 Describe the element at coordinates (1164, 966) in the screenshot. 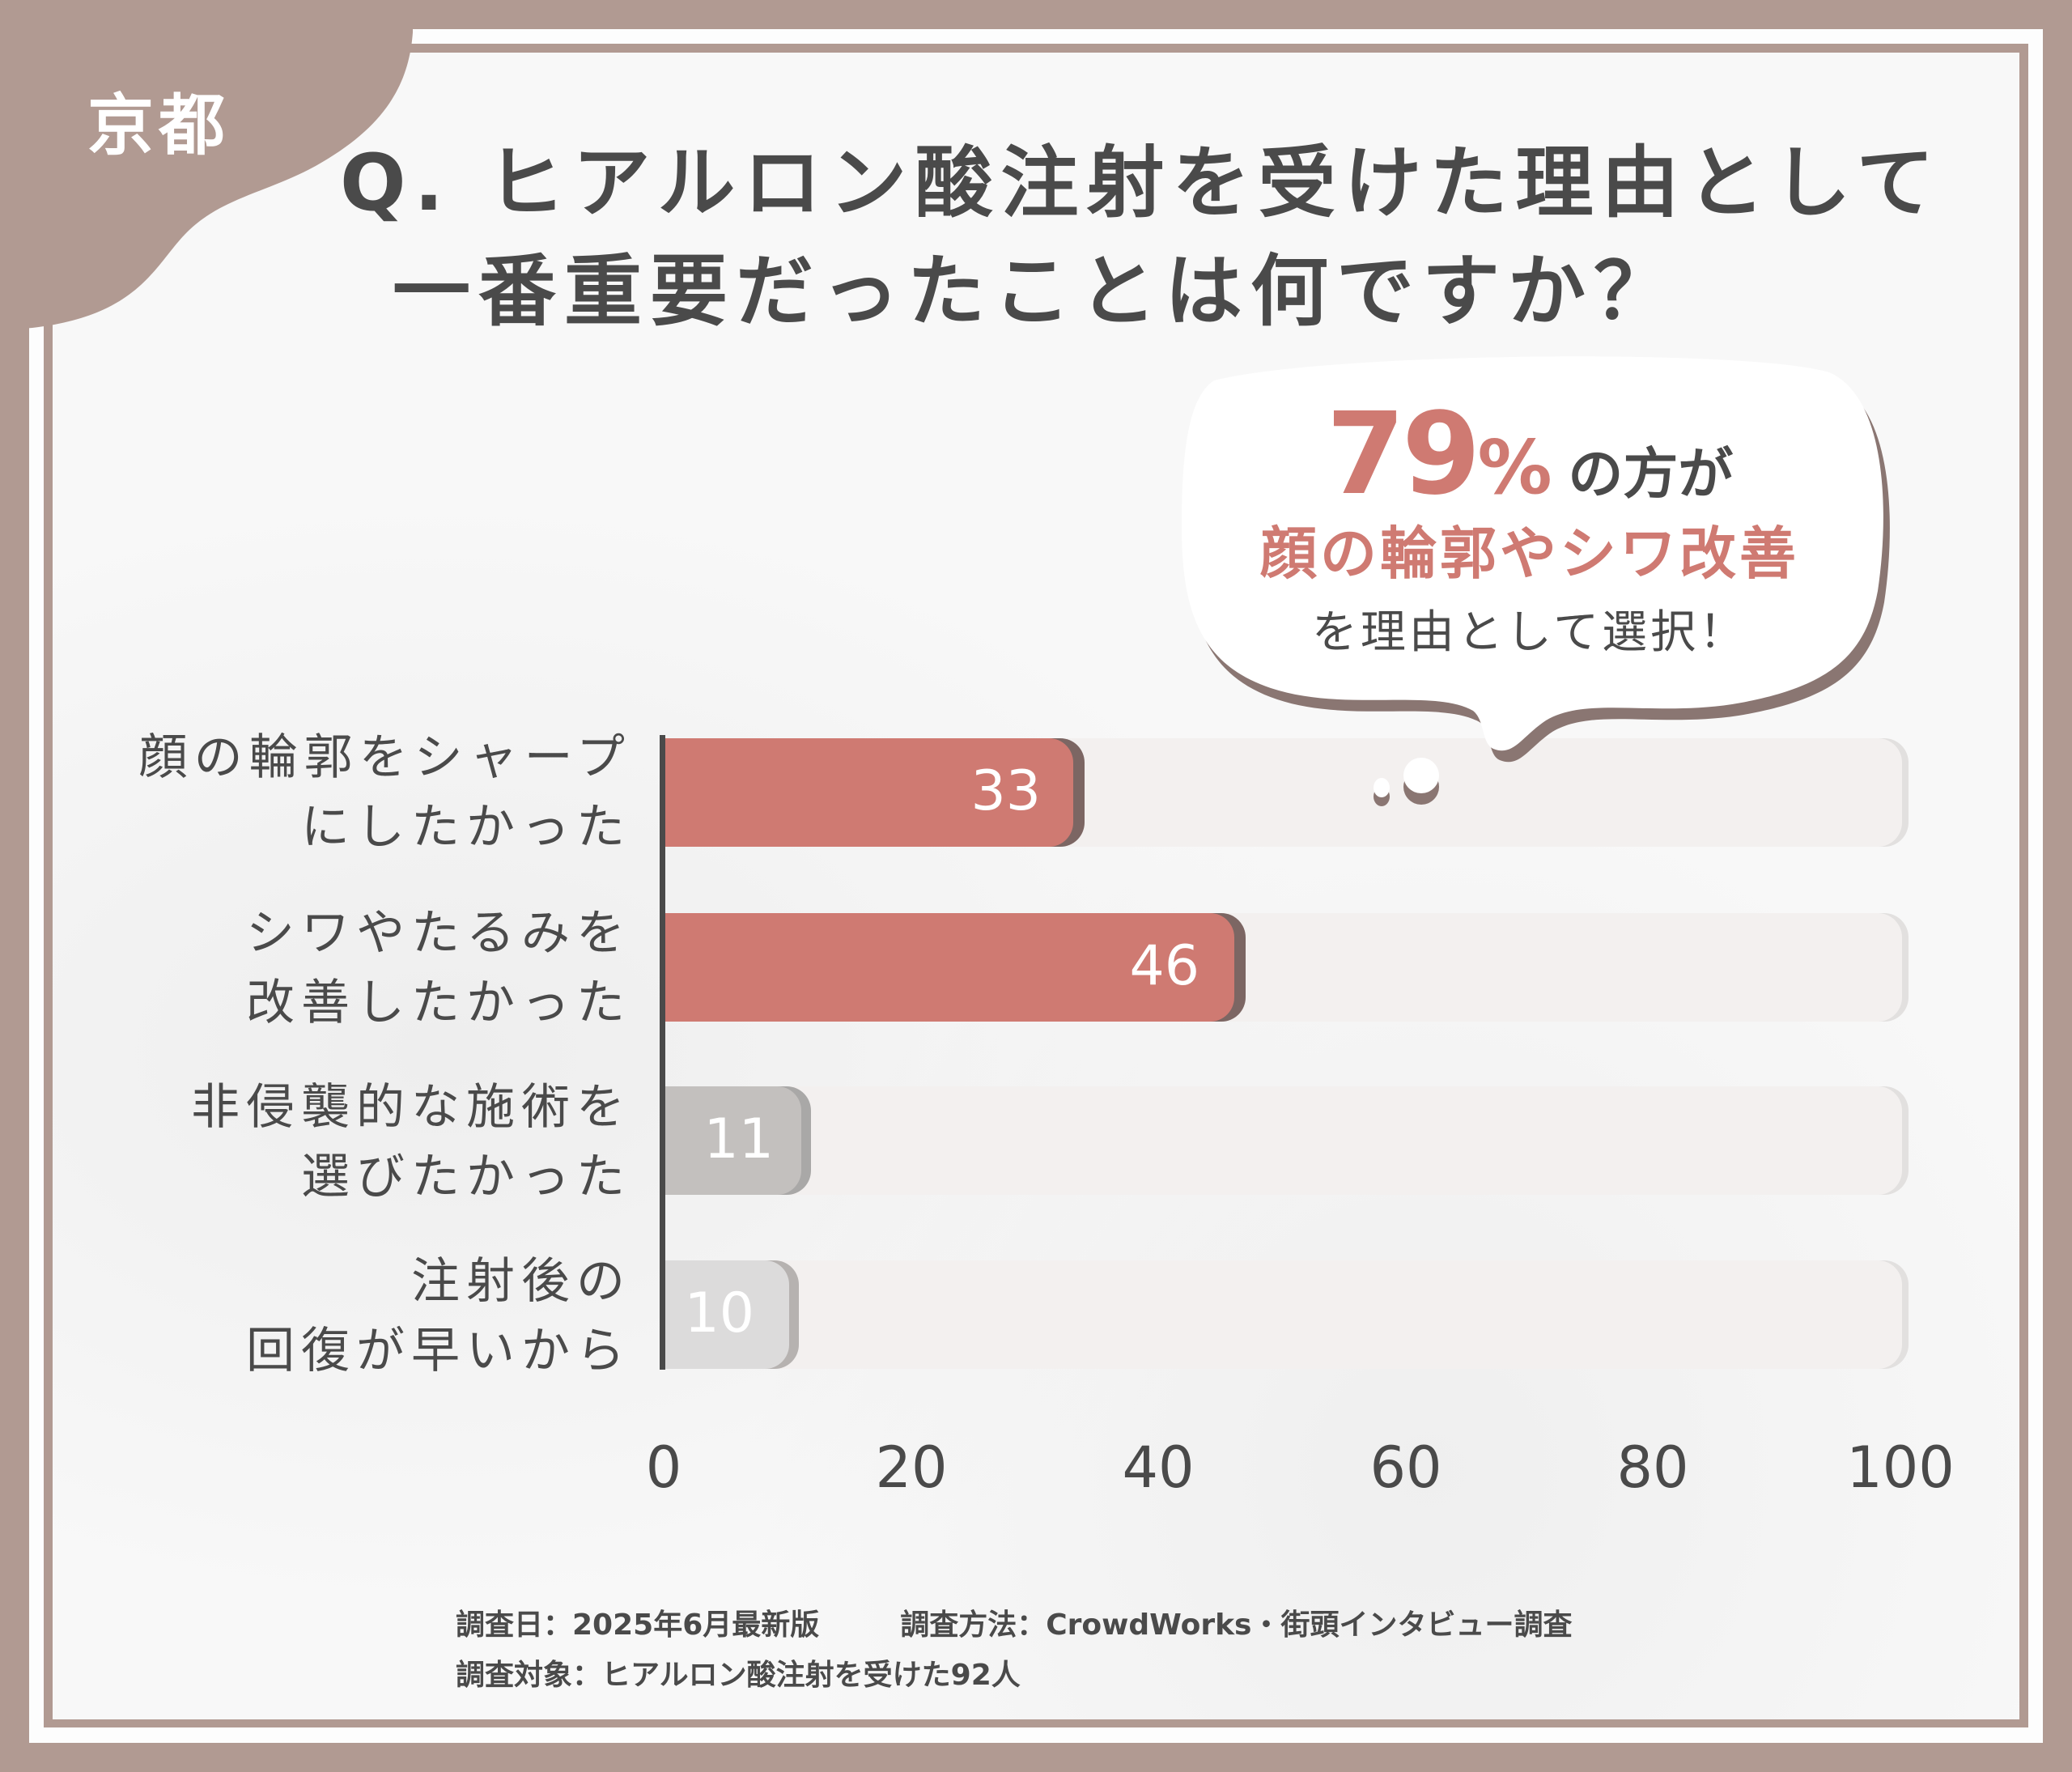

I see `bar-value-2: 46` at that location.